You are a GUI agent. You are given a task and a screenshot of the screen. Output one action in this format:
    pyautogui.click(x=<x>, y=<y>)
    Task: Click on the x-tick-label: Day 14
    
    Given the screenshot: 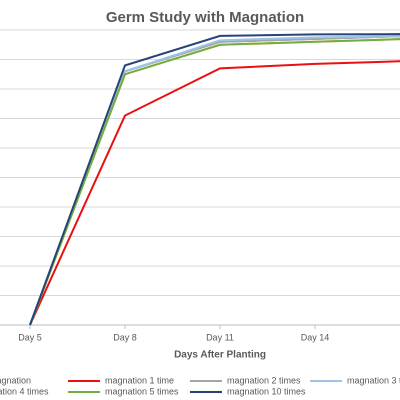 What is the action you would take?
    pyautogui.click(x=315, y=337)
    